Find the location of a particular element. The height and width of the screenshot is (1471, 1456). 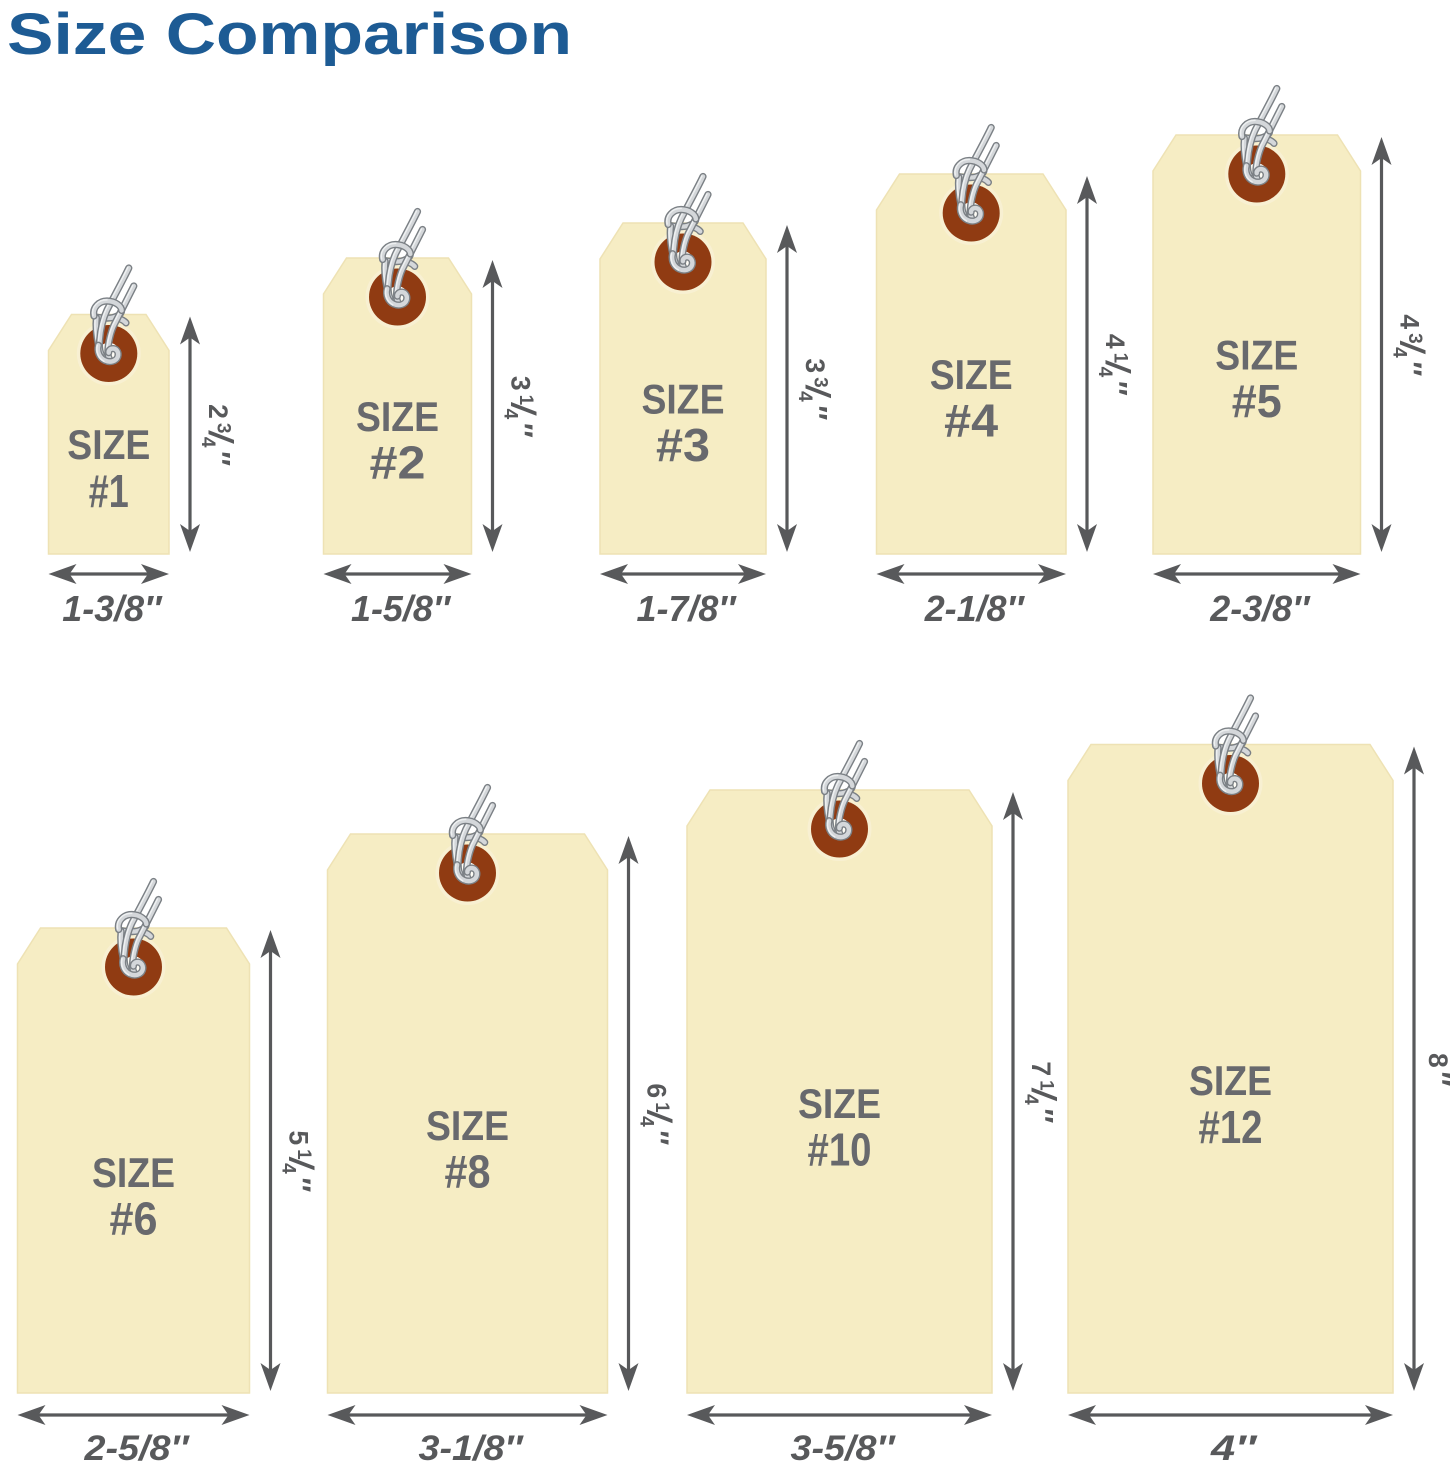

svg-text: 2-5/8″ is located at coordinates (136, 1447).